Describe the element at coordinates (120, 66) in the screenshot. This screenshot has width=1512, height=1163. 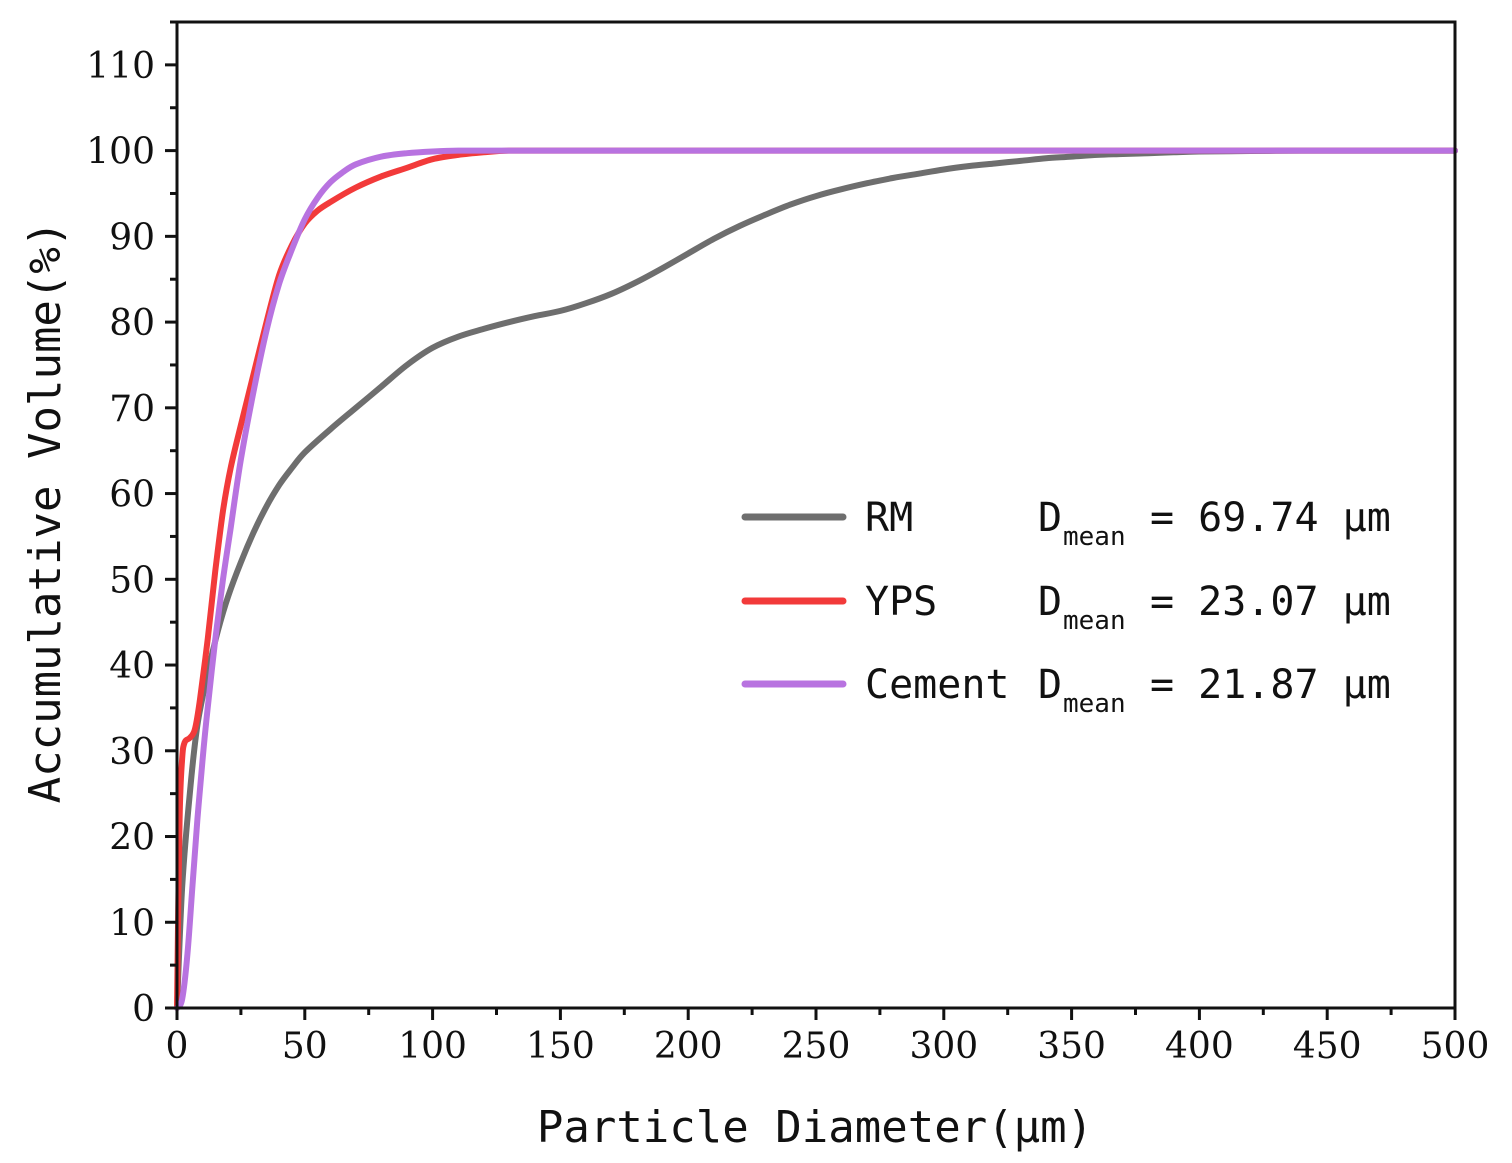
I see `y-tick-label: 110` at that location.